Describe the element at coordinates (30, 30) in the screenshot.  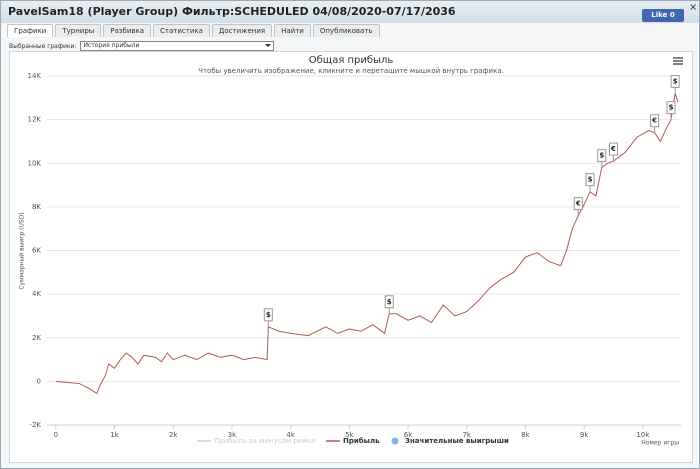
I see `tab: Графики` at that location.